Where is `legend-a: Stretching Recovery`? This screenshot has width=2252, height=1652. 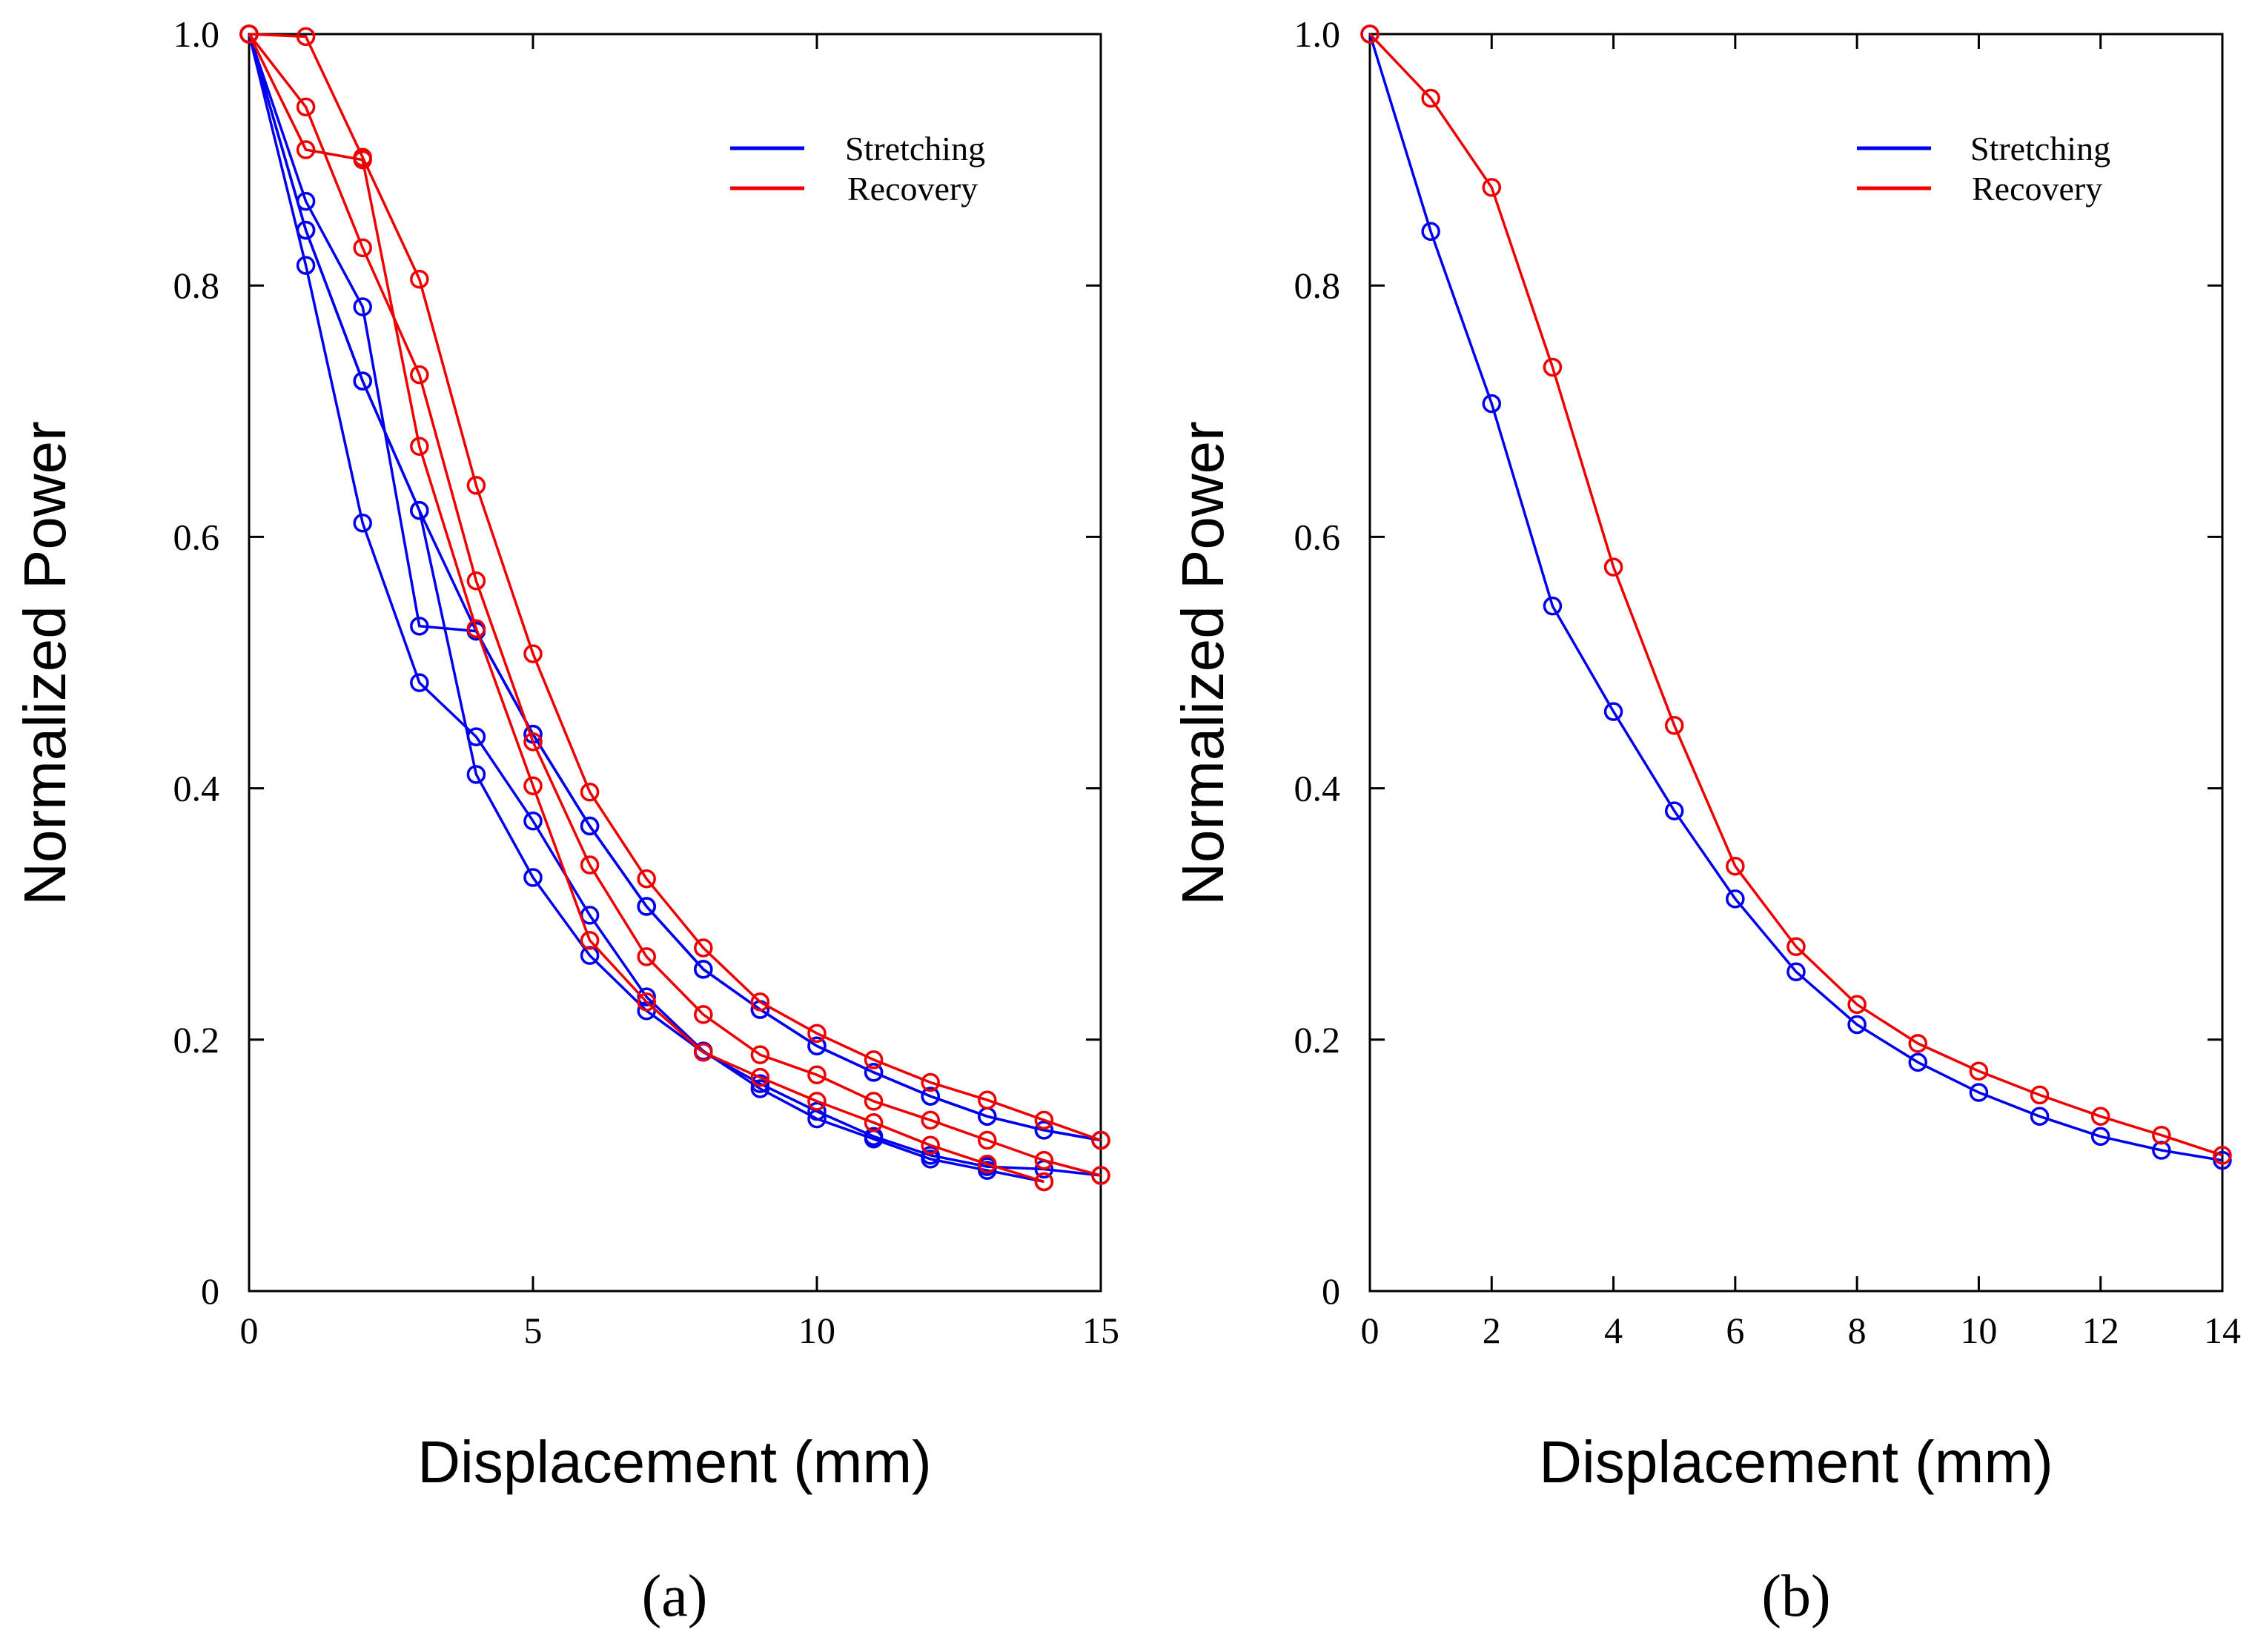 legend-a: Stretching Recovery is located at coordinates (857, 169).